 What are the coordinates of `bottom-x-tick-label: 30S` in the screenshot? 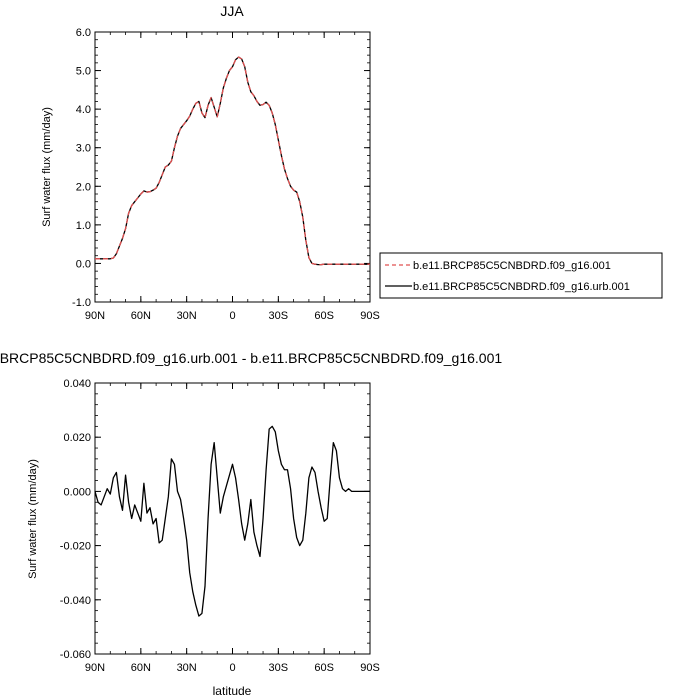 It's located at (279, 668).